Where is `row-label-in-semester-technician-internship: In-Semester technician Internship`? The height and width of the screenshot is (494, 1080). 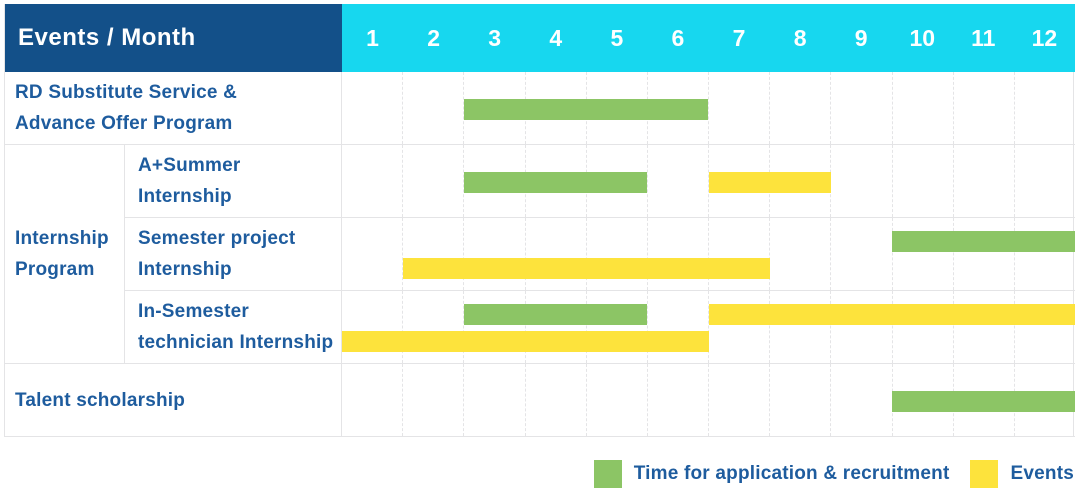
row-label-in-semester-technician-internship: In-Semester technician Internship is located at coordinates (233, 327).